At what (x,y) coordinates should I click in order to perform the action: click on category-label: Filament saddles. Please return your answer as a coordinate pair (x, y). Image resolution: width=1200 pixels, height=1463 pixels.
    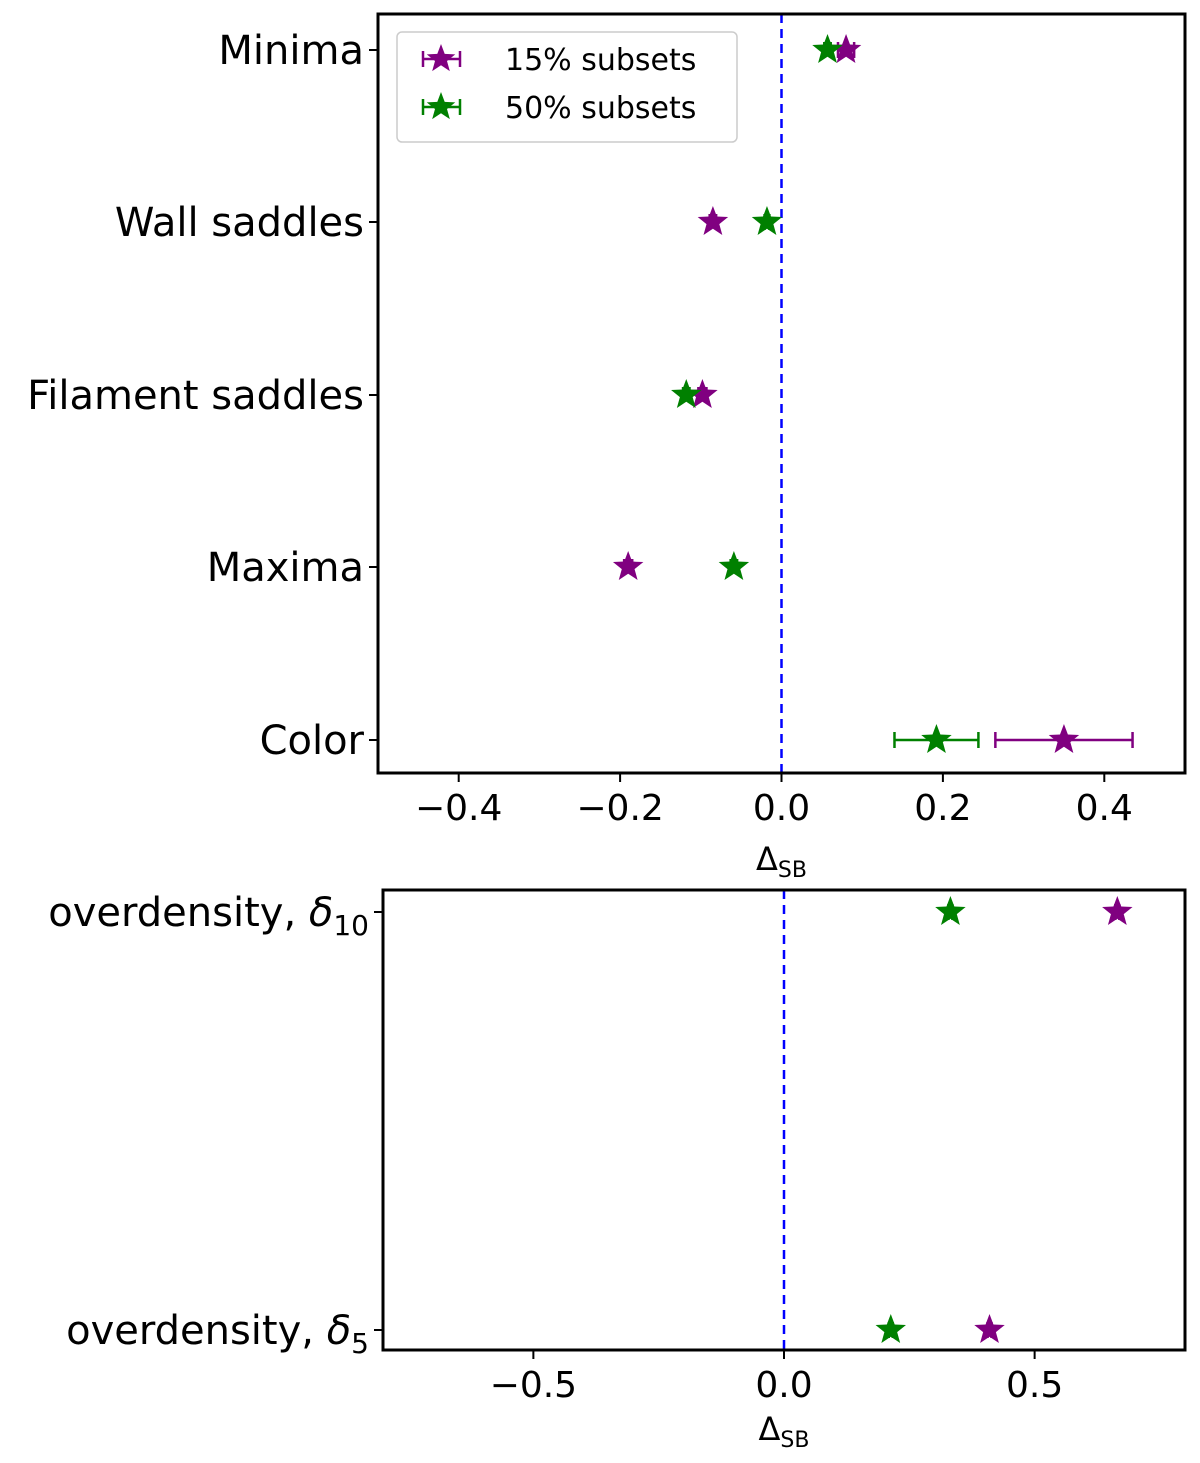
    Looking at the image, I should click on (195, 396).